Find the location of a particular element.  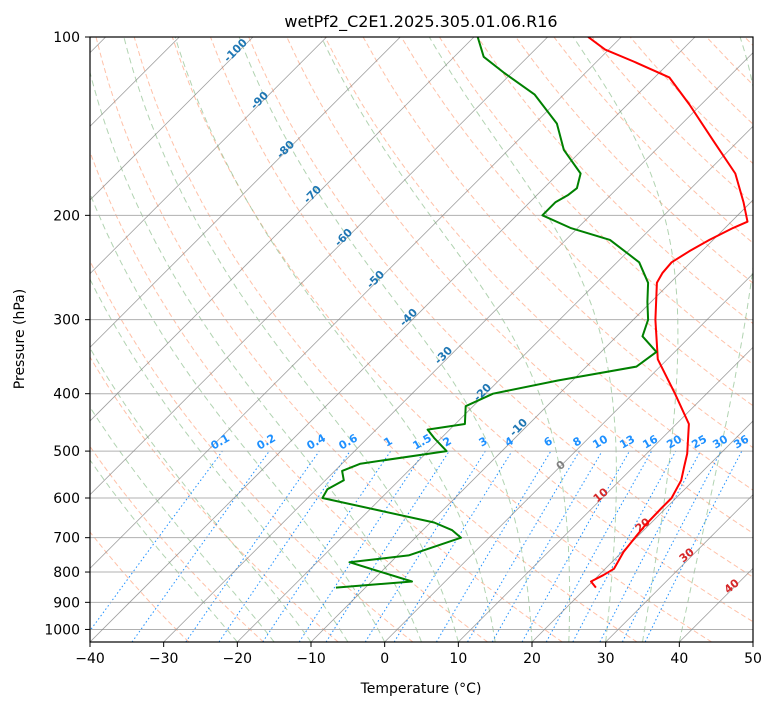

y-tick-label: 800 is located at coordinates (66, 573).